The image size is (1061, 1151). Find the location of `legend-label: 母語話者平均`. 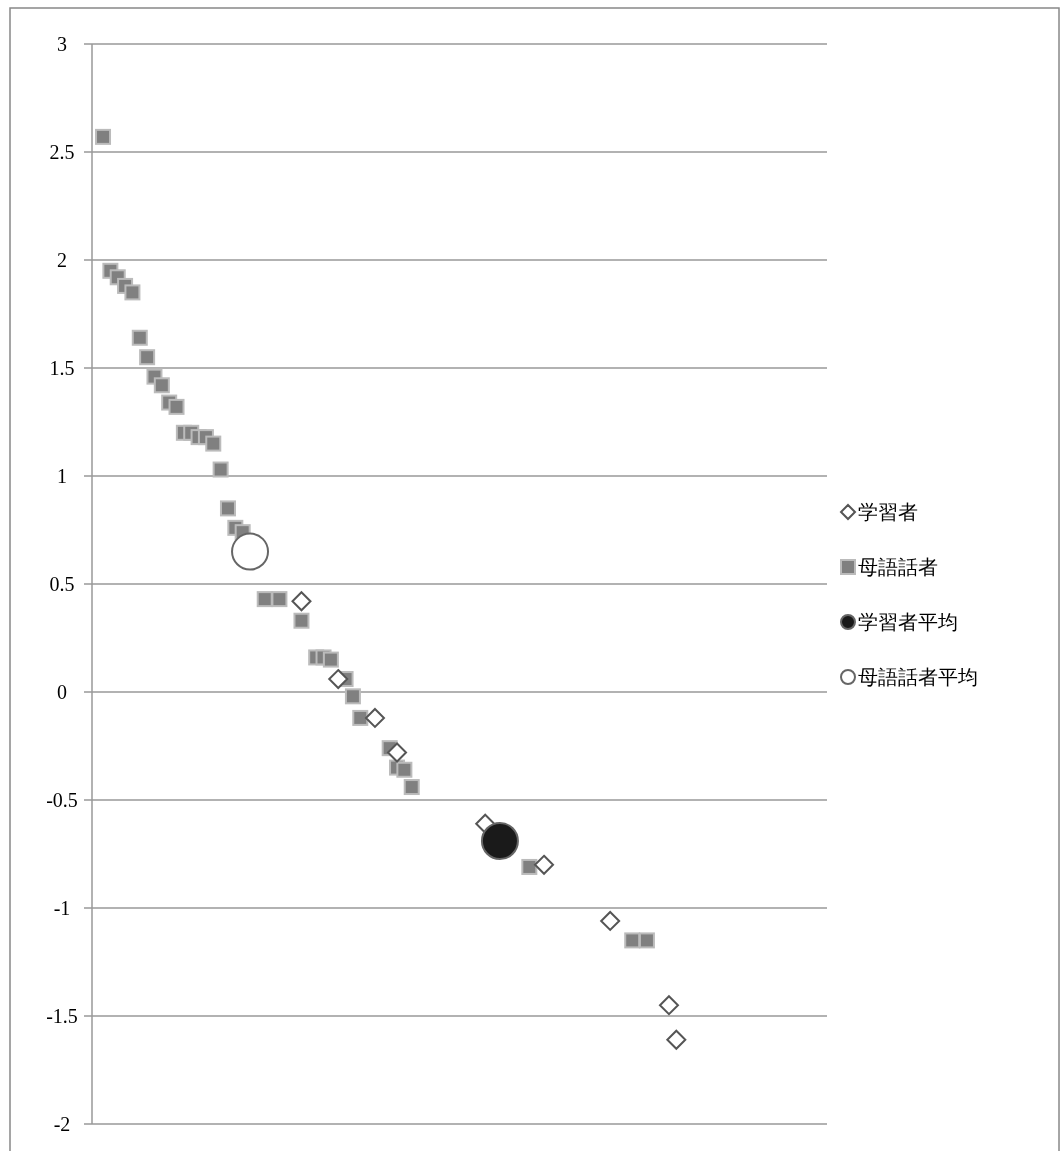

legend-label: 母語話者平均 is located at coordinates (918, 677).